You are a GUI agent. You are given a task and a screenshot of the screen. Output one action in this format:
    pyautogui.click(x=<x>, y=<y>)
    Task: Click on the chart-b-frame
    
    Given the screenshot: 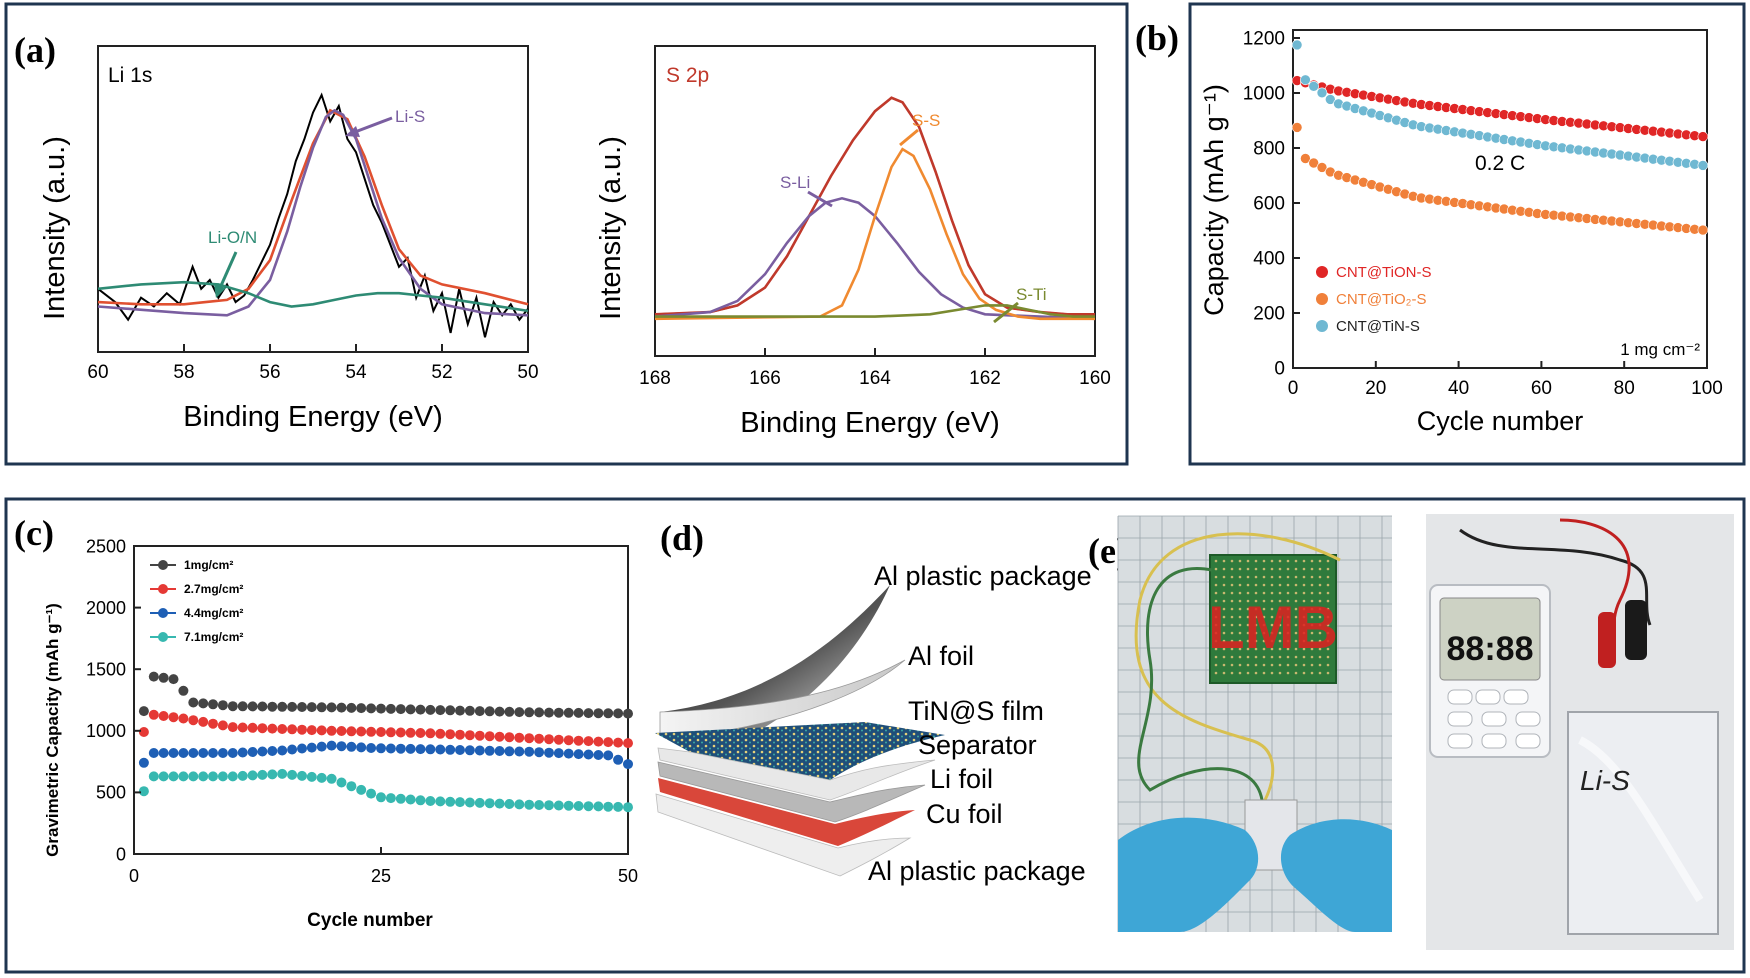 What is the action you would take?
    pyautogui.click(x=1500, y=199)
    